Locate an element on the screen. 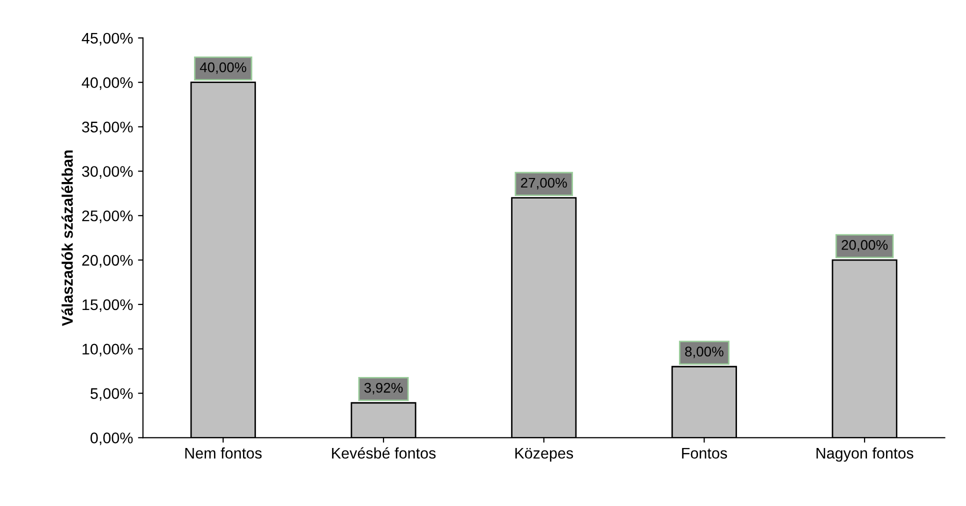 Image resolution: width=966 pixels, height=506 pixels. data-label: 27,00% is located at coordinates (544, 184).